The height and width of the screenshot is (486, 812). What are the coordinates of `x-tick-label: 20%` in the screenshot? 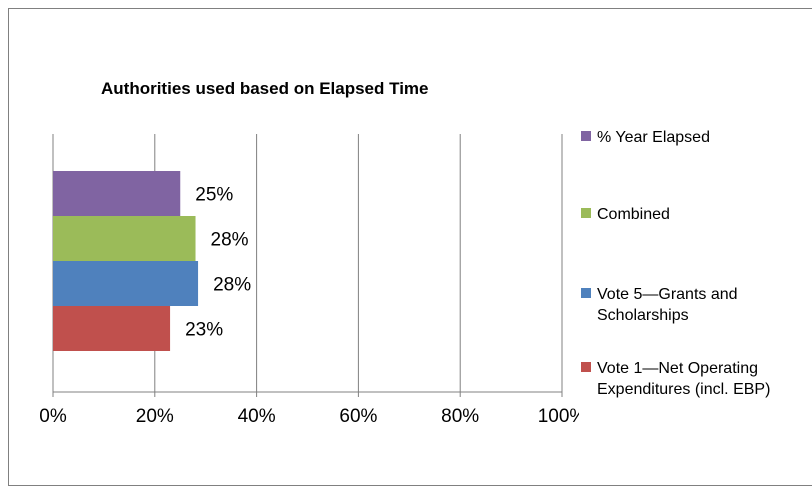 It's located at (155, 416).